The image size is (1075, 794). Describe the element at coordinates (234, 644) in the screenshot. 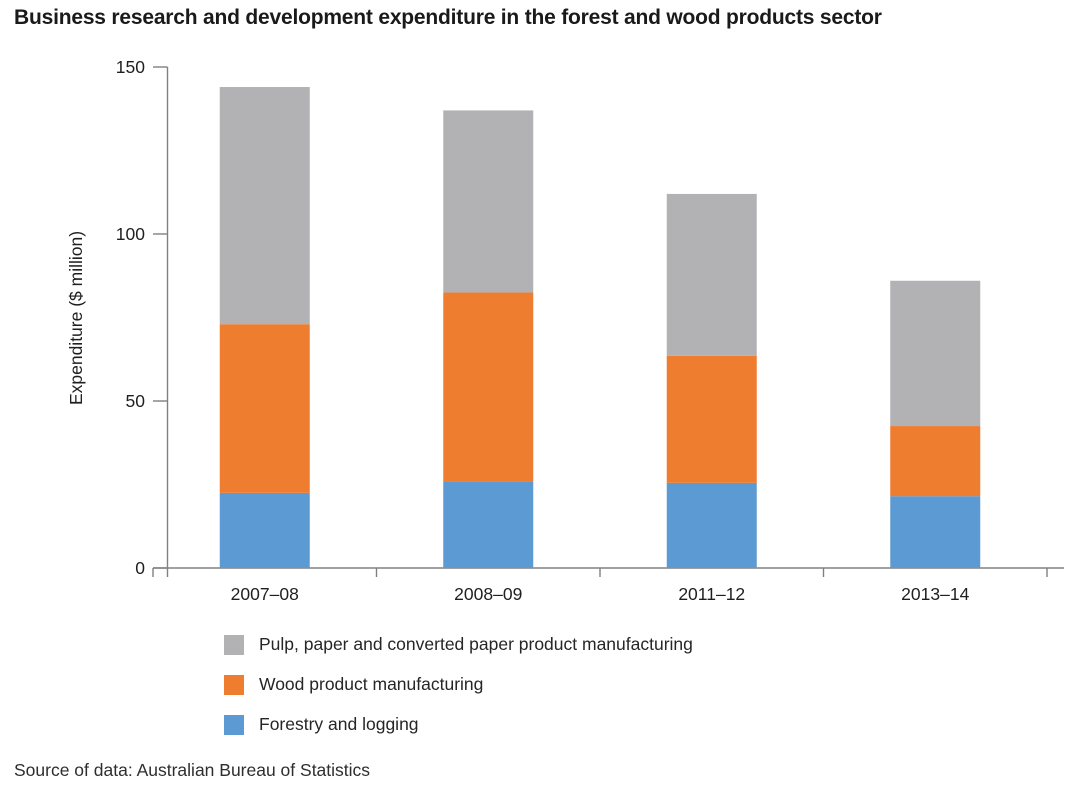

I see `legend-swatch-pulp` at that location.